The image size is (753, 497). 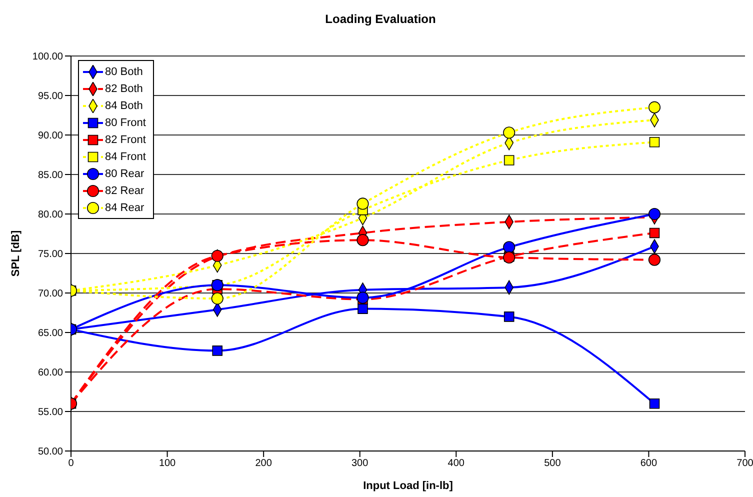 I want to click on y-tick-label: 100.00, so click(x=48, y=57).